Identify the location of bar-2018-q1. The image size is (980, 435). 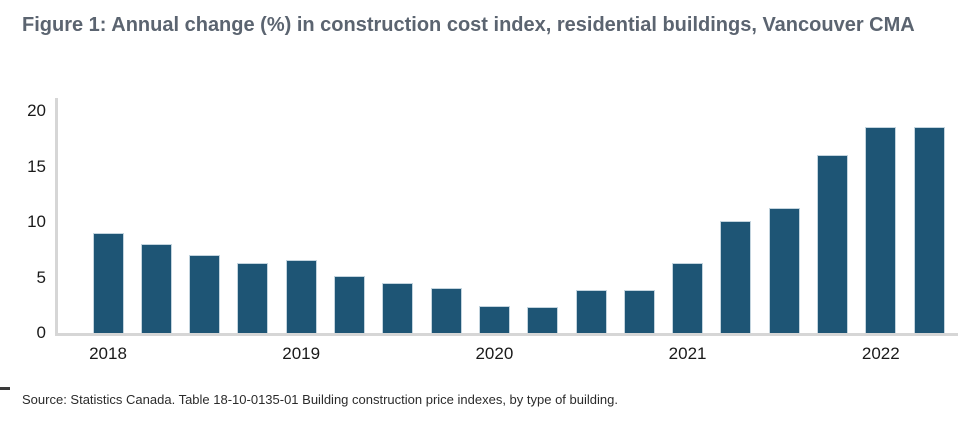
(108, 283).